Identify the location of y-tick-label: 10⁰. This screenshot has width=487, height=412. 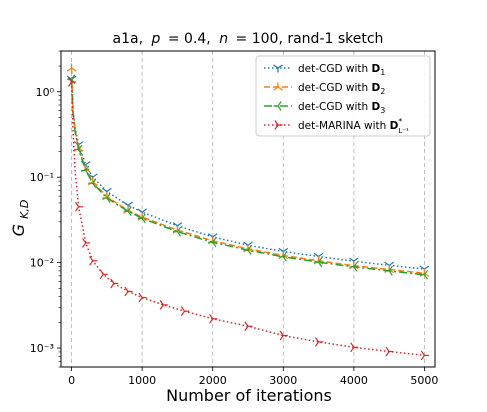
(45, 92).